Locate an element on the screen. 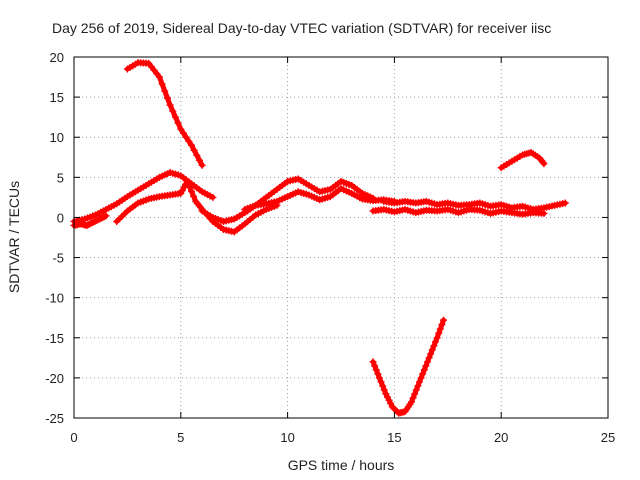 The height and width of the screenshot is (480, 640). y-axis-label: SDTVAR / TECUs is located at coordinates (14, 237).